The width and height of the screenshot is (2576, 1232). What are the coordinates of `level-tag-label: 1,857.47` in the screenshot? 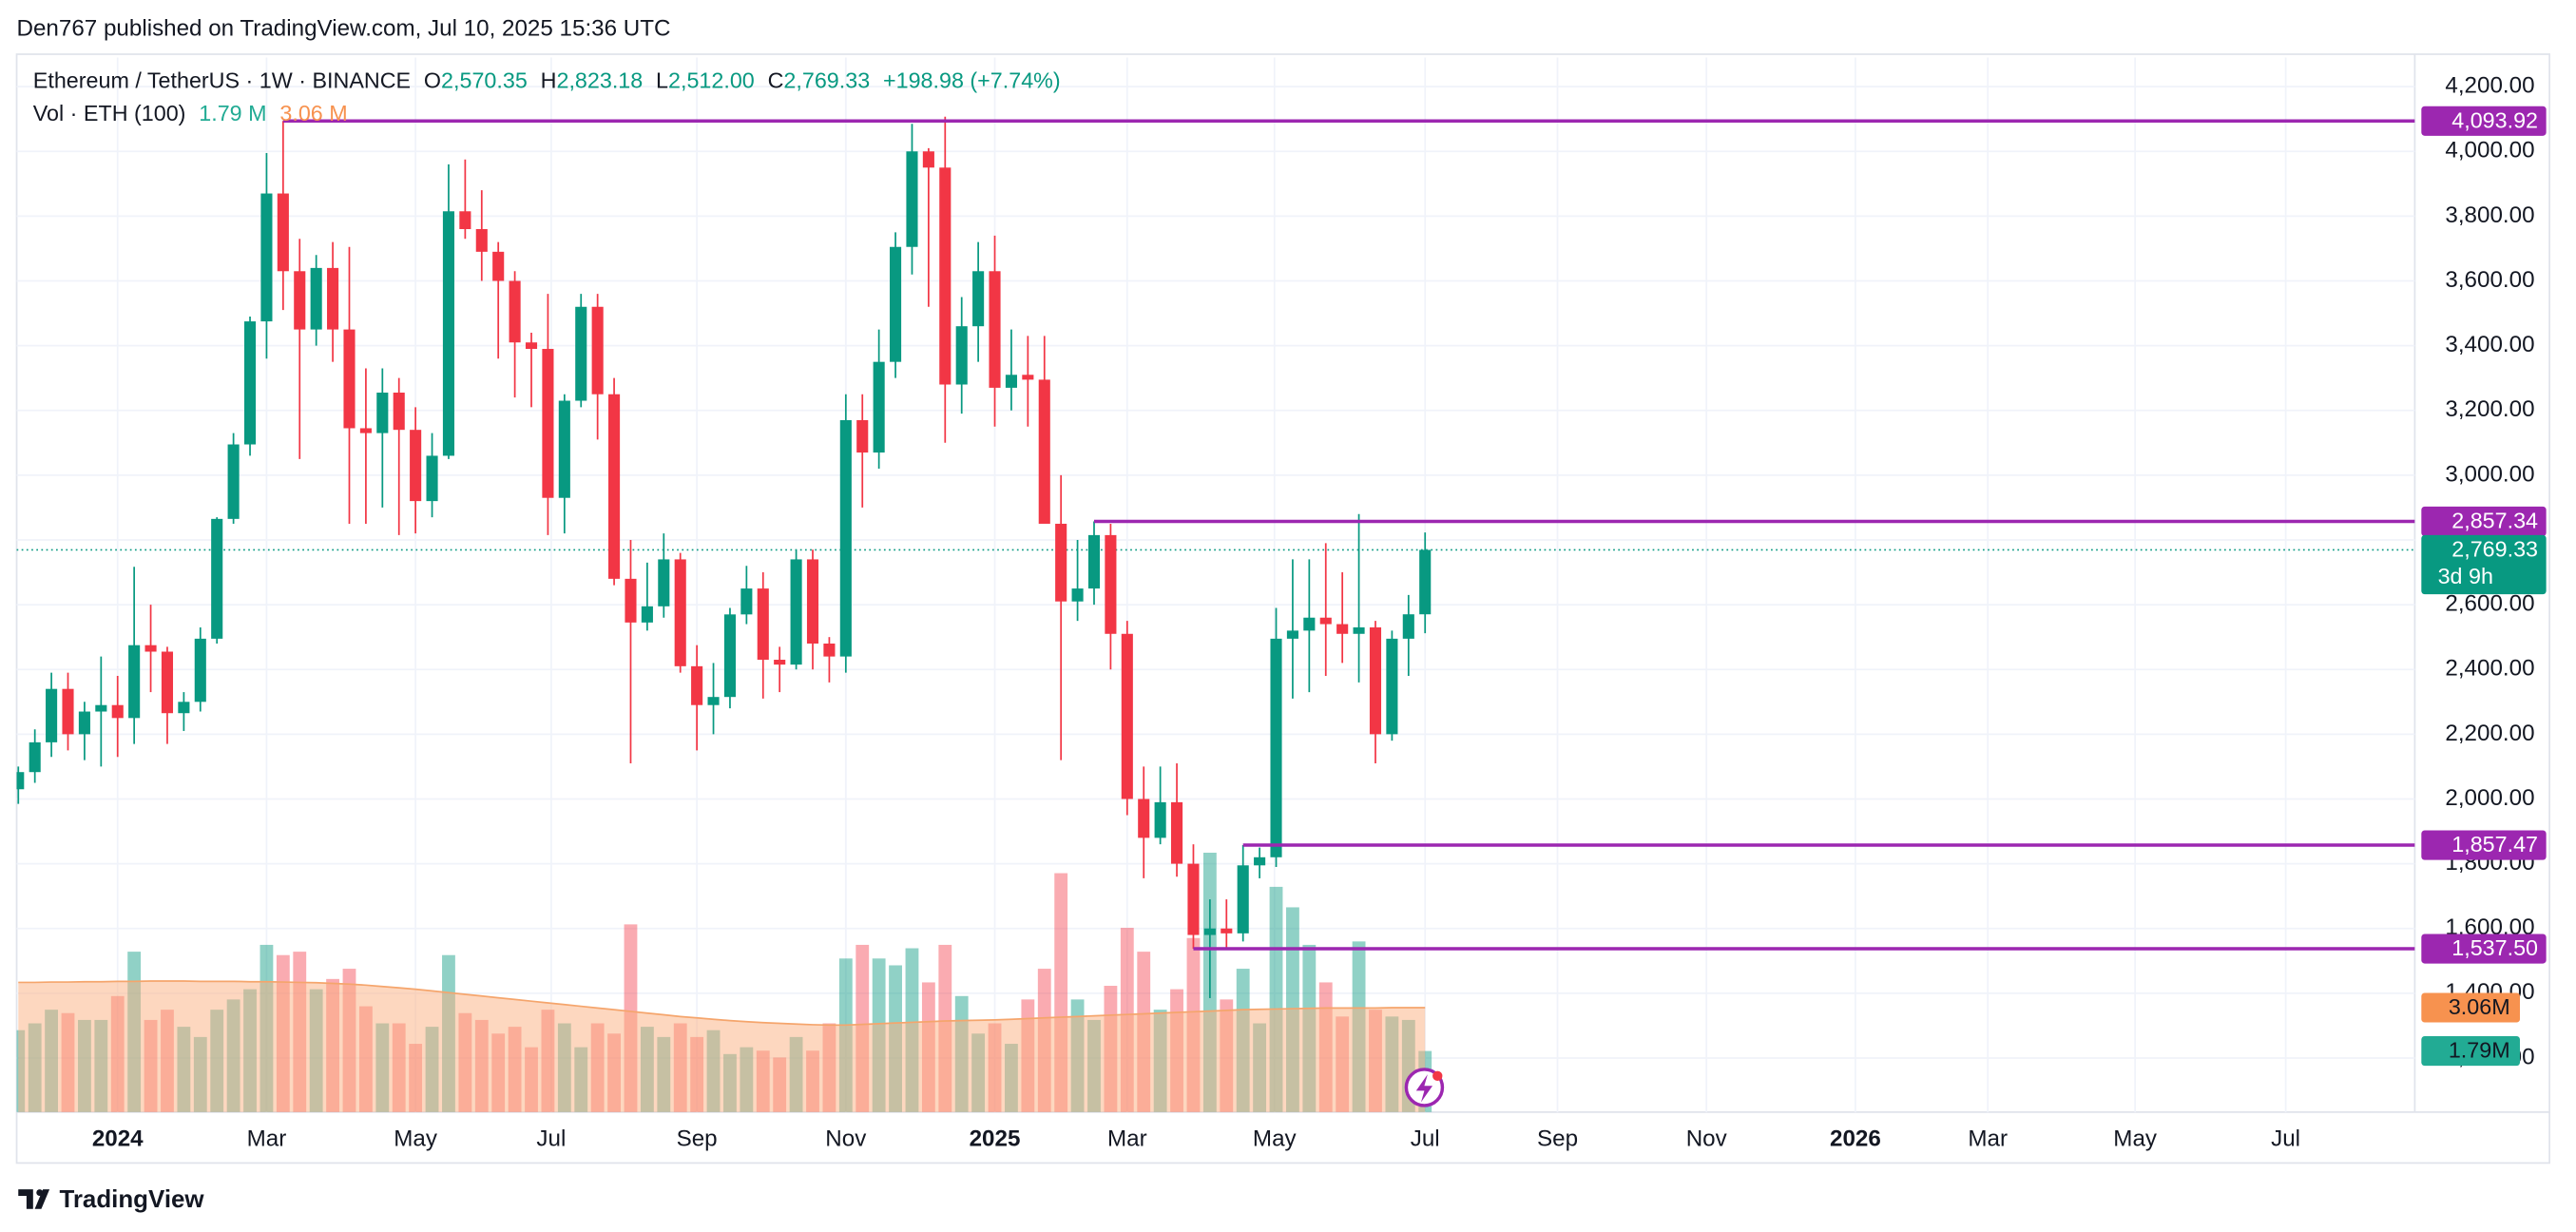 It's located at (2494, 844).